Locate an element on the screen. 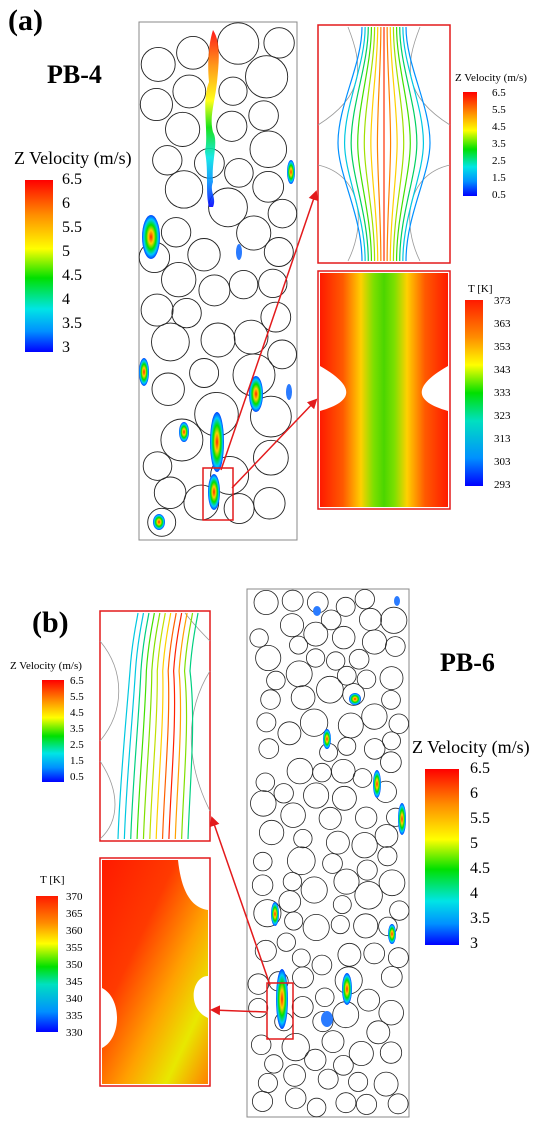 The height and width of the screenshot is (1132, 550). panel-a-inset-colorbar-title: Z Velocity (m/s) is located at coordinates (491, 78).